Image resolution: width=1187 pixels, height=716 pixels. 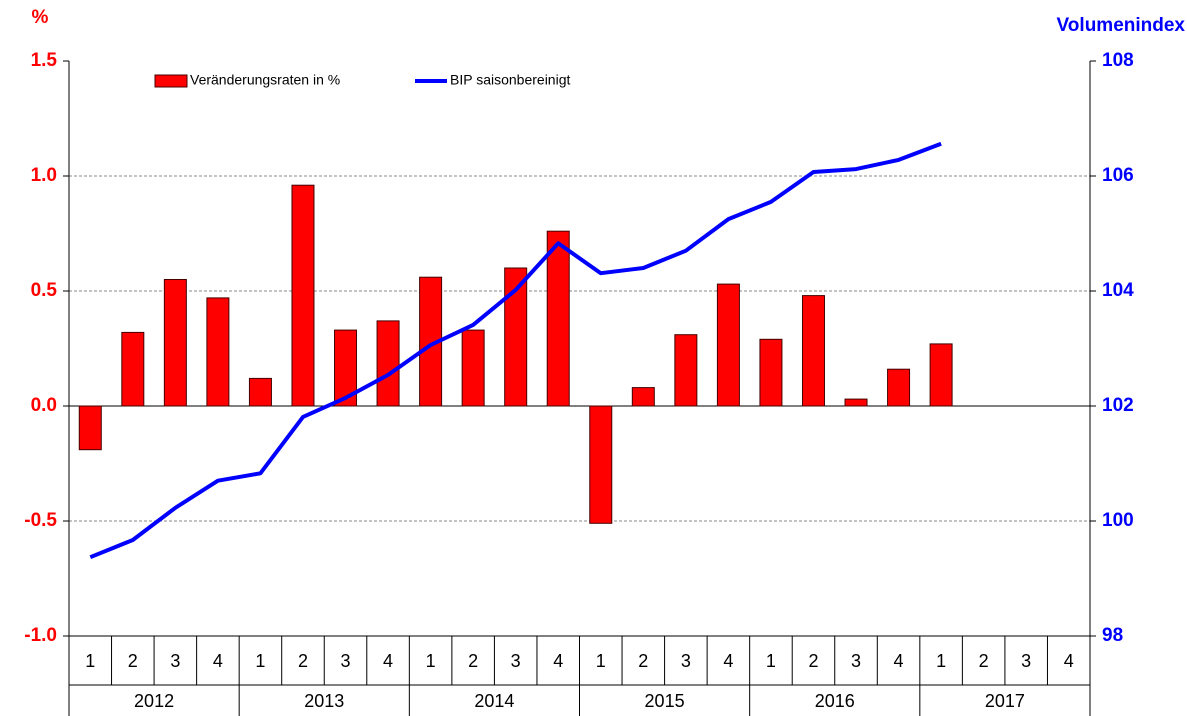 I want to click on y2-tick-label: 98, so click(x=1112, y=635).